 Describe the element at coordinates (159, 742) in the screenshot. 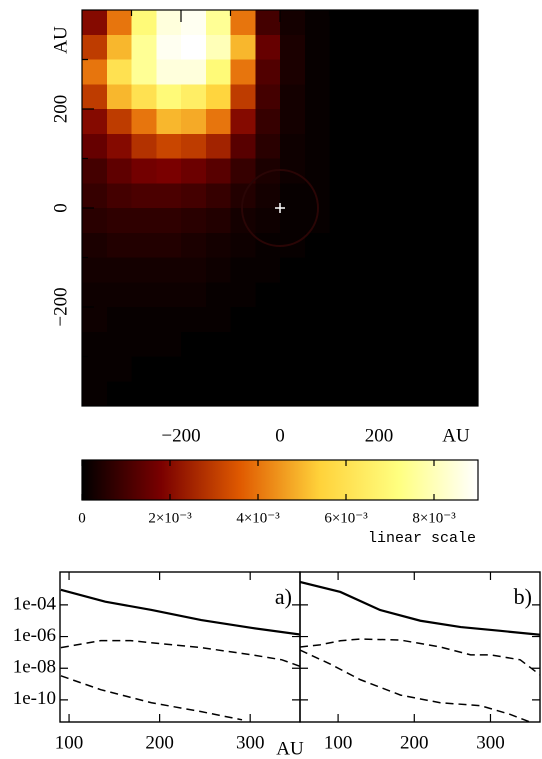

I see `x-tick-label: 200` at that location.